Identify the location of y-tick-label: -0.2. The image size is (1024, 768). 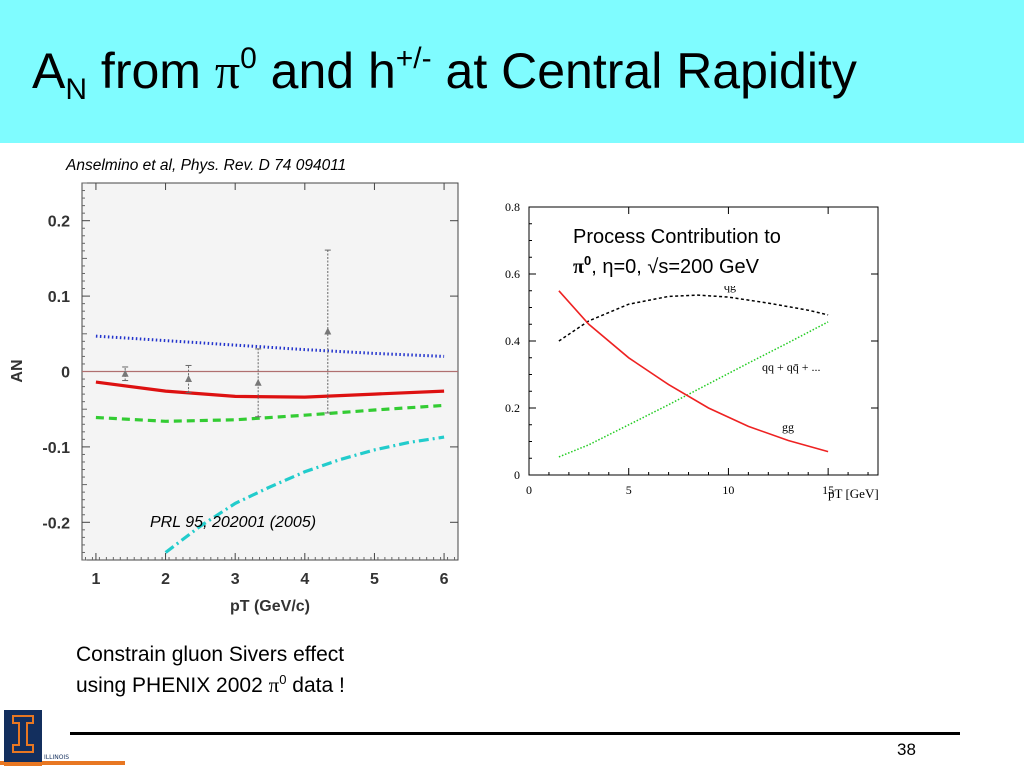
(56, 523).